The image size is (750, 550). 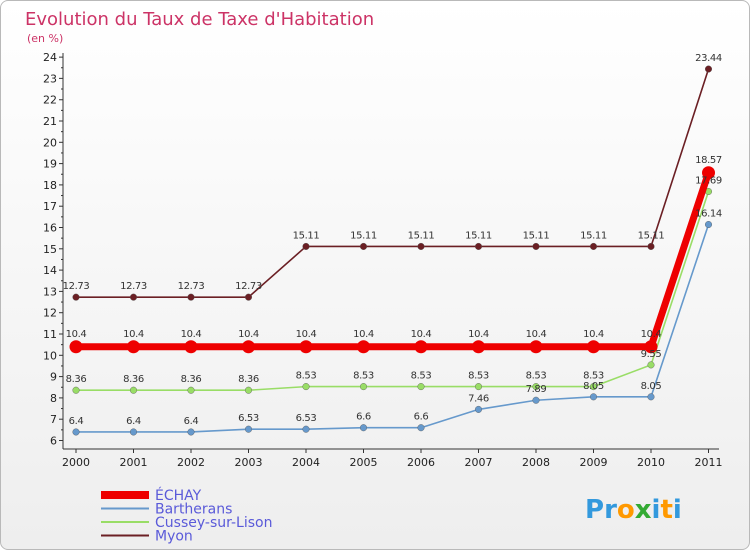 I want to click on data-label: 7.46, so click(x=478, y=398).